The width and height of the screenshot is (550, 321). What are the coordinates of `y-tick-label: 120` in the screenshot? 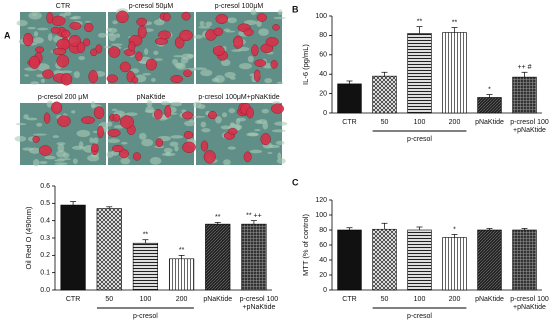 It's located at (321, 200).